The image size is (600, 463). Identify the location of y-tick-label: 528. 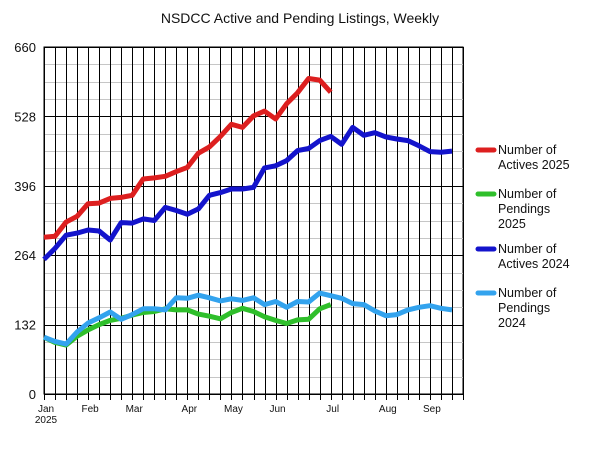
(25, 116).